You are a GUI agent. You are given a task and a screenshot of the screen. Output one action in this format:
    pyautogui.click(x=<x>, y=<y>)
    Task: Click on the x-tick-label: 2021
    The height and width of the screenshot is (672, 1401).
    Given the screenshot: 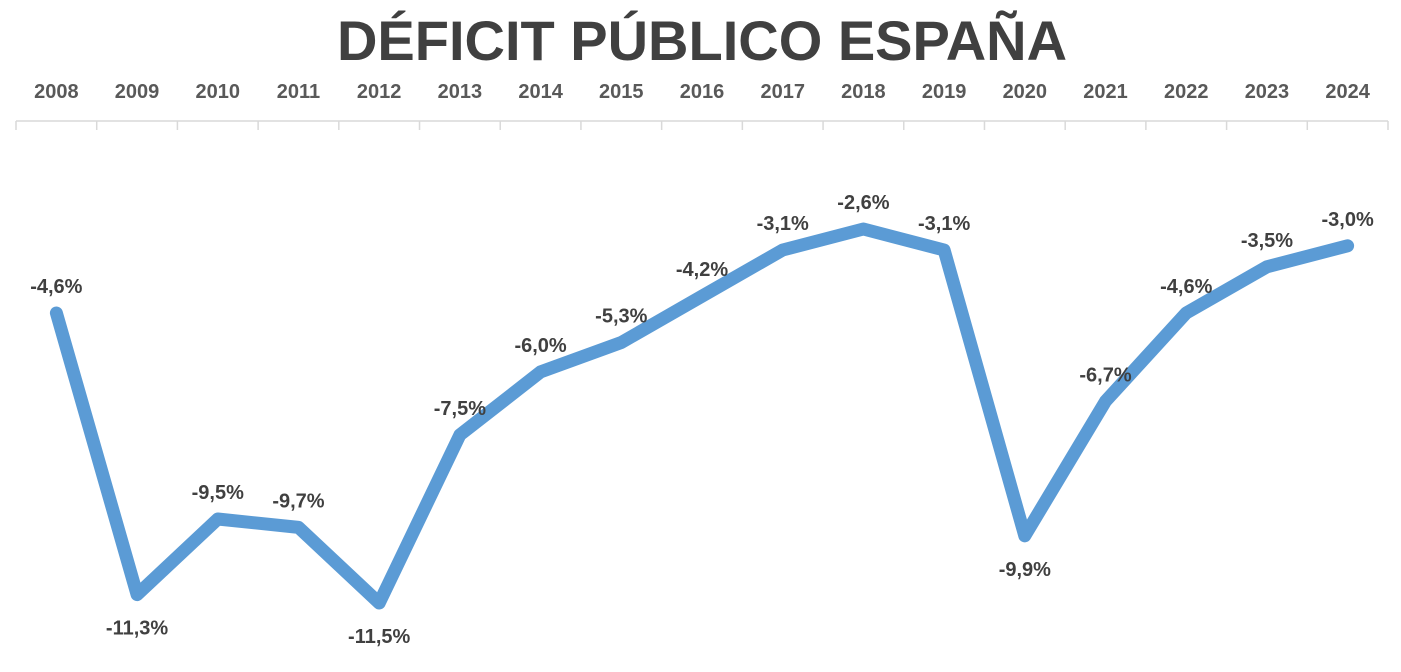 What is the action you would take?
    pyautogui.click(x=1105, y=92)
    